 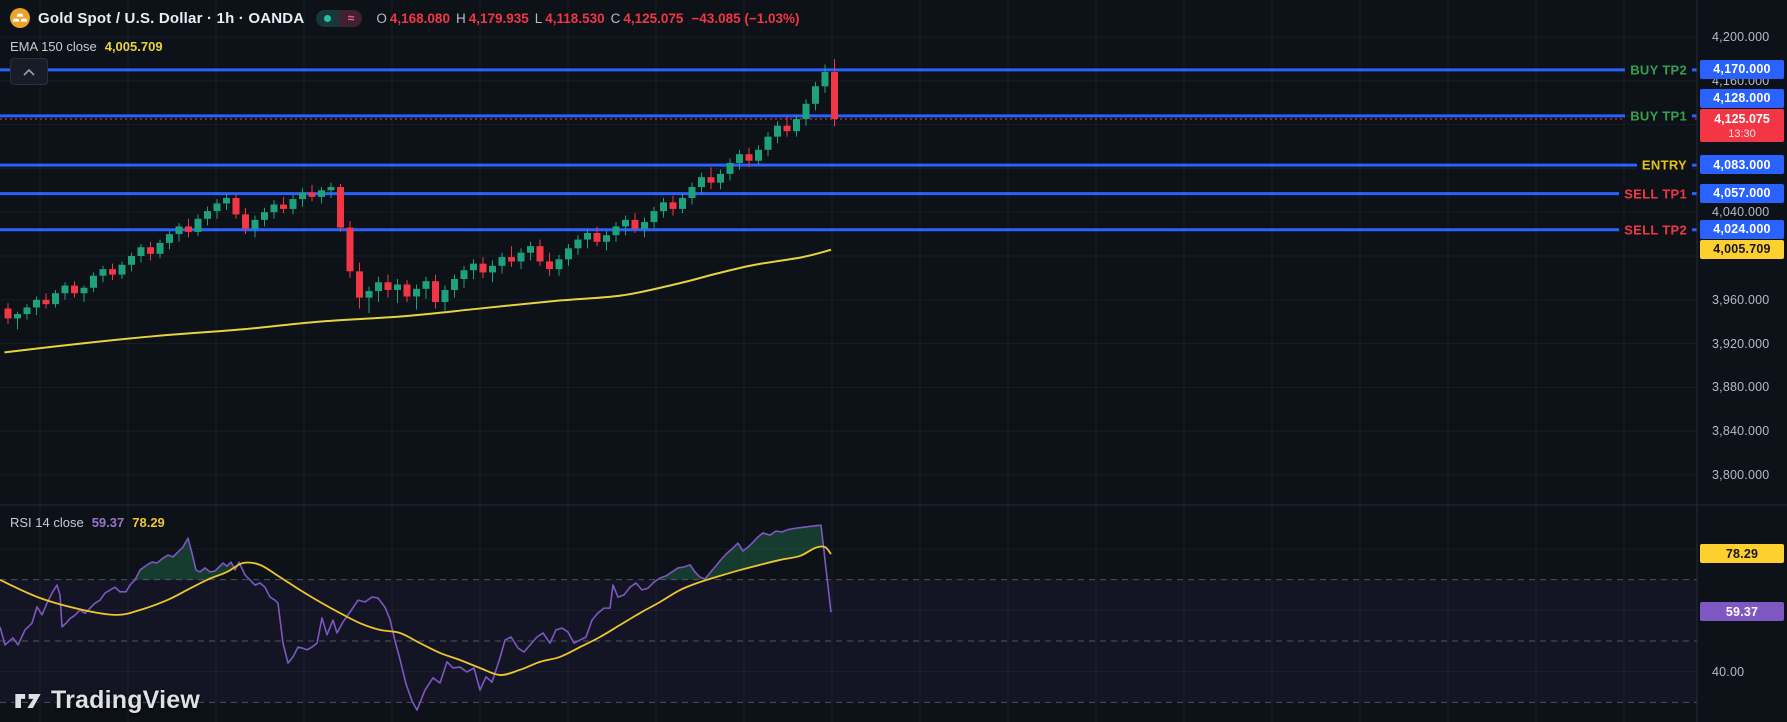 I want to click on close-value: 4,125.075, so click(x=653, y=18).